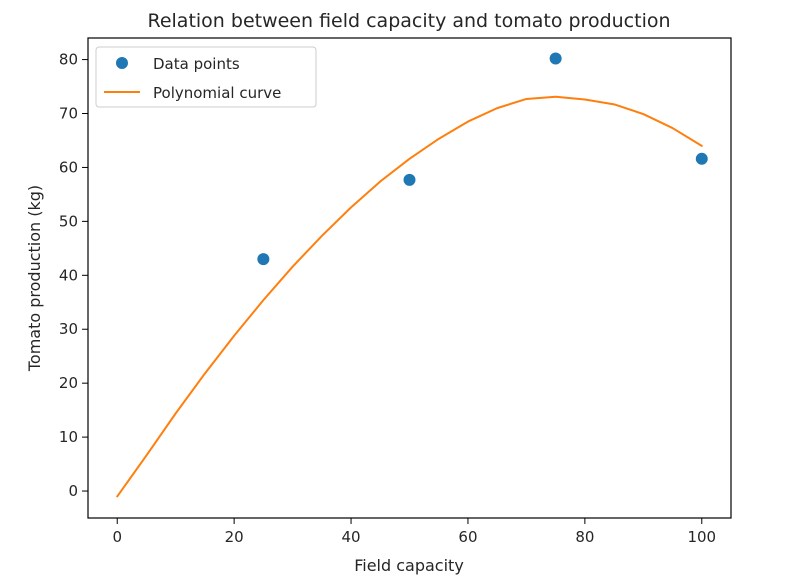 Image resolution: width=790 pixels, height=588 pixels. Describe the element at coordinates (122, 63) in the screenshot. I see `legend-marker-data-points` at that location.